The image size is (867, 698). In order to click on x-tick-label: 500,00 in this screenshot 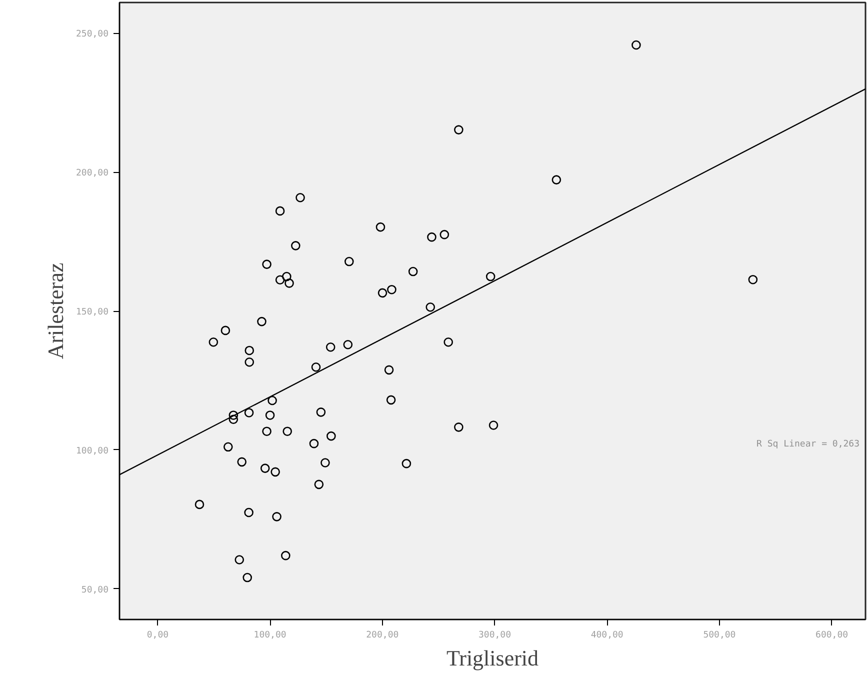, I will do `click(719, 635)`.